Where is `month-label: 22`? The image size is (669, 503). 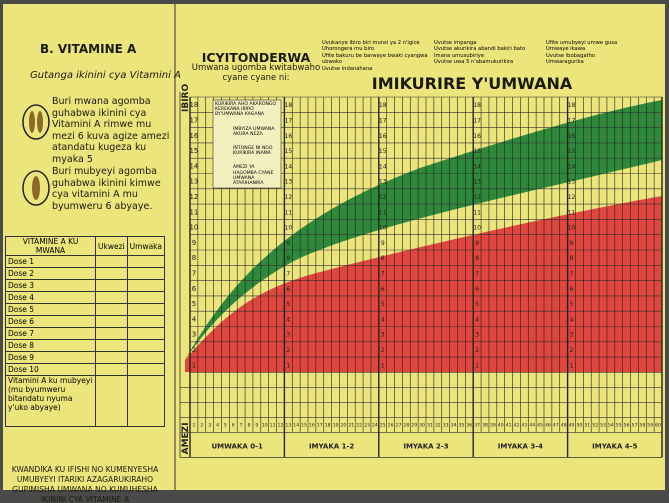 month-label: 22 is located at coordinates (359, 425).